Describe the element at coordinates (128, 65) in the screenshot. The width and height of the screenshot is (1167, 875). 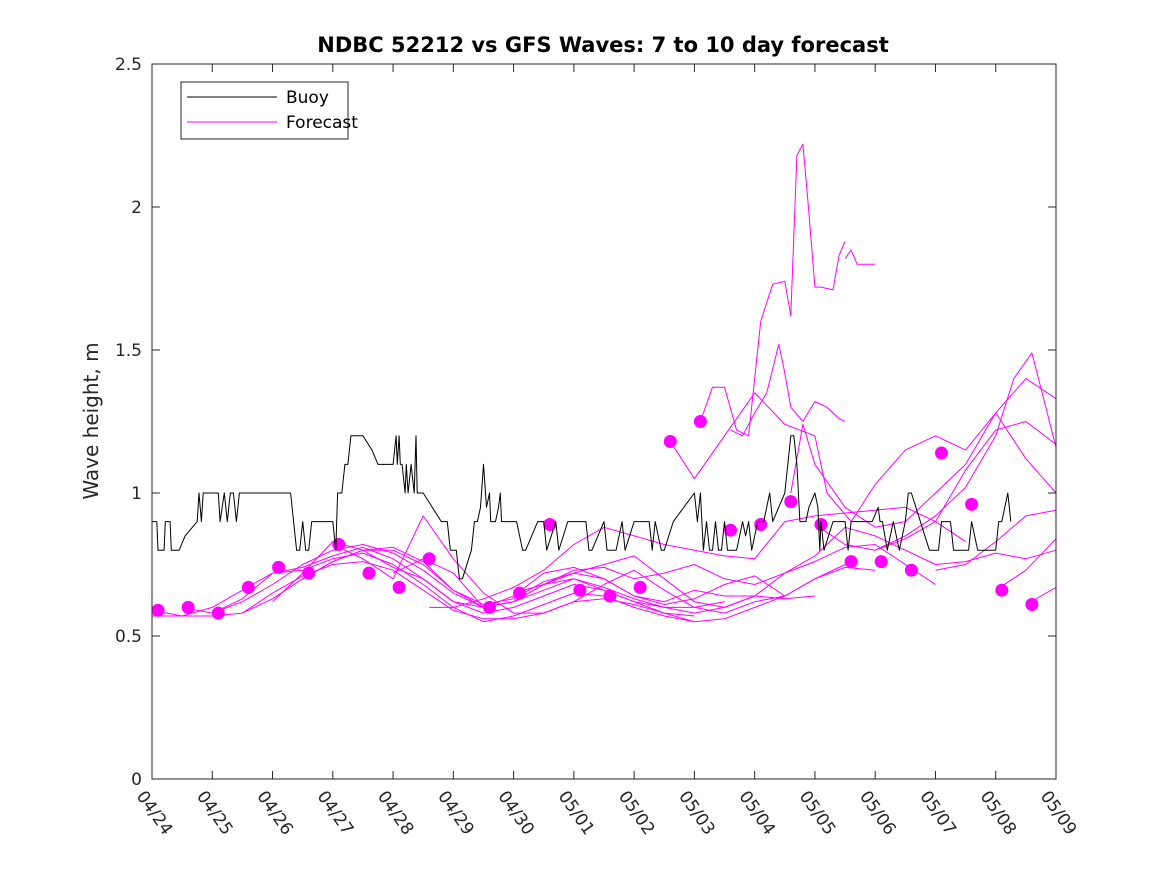
I see `y-tick-label: 2.5` at that location.